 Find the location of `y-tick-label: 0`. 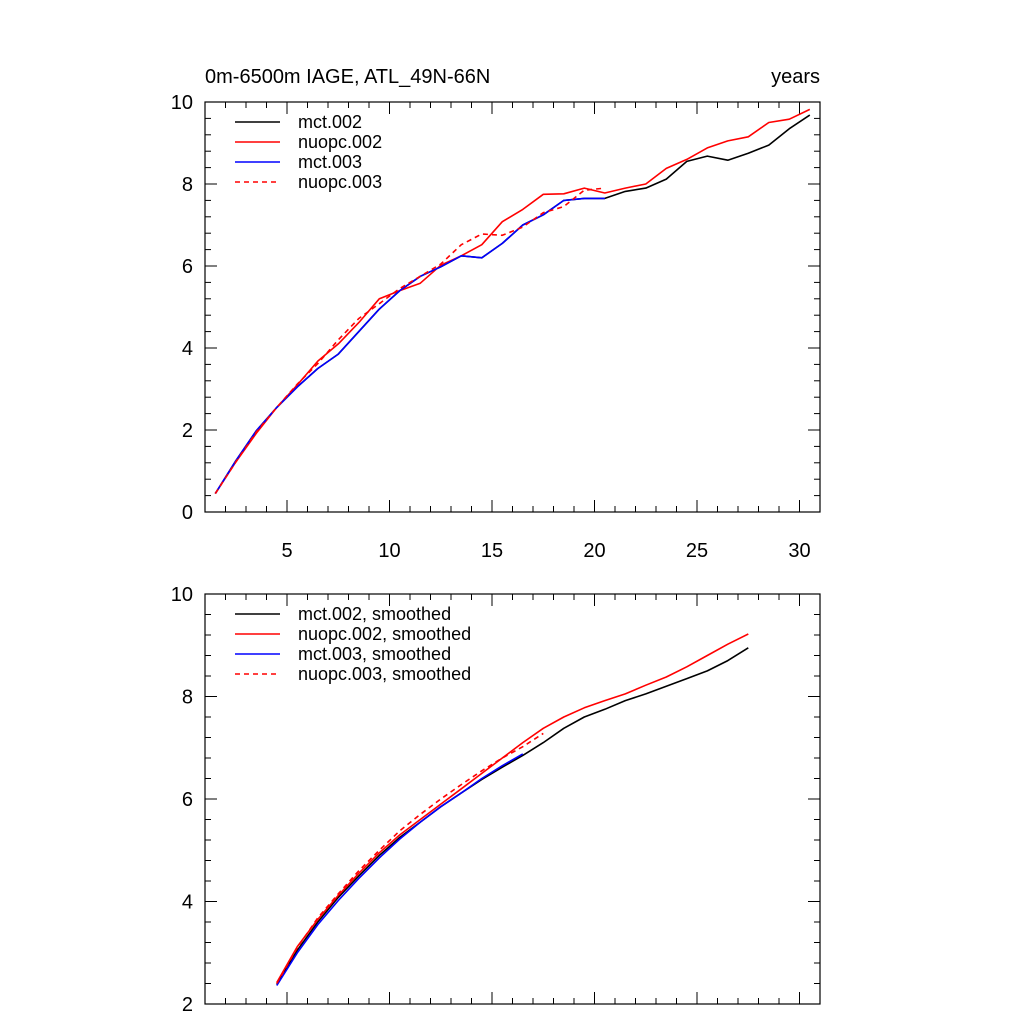

y-tick-label: 0 is located at coordinates (187, 513).